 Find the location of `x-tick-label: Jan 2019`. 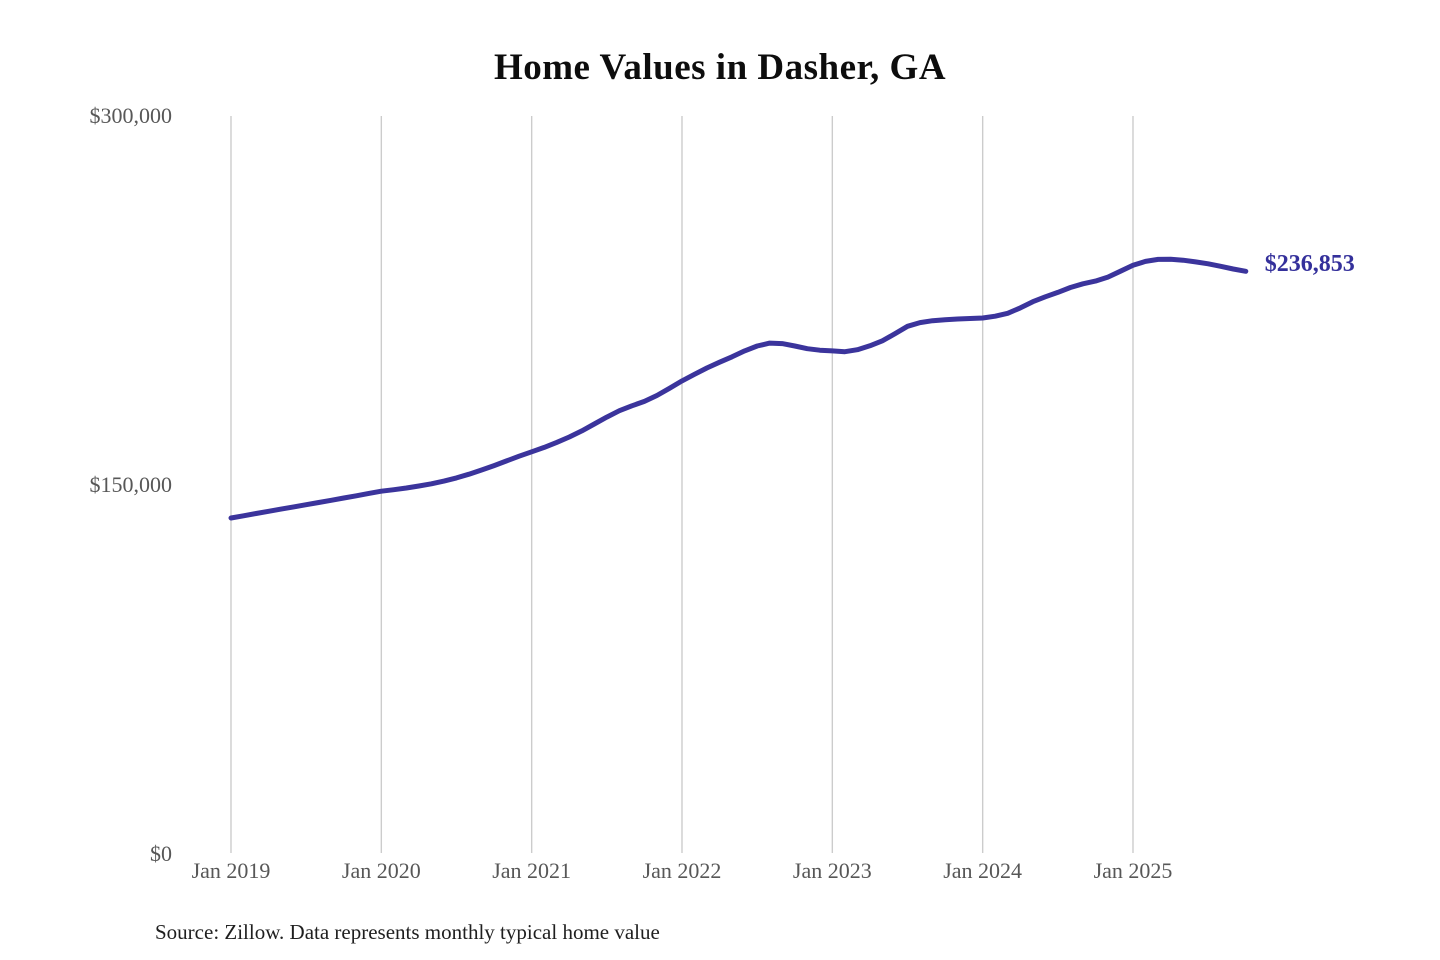

x-tick-label: Jan 2019 is located at coordinates (231, 870).